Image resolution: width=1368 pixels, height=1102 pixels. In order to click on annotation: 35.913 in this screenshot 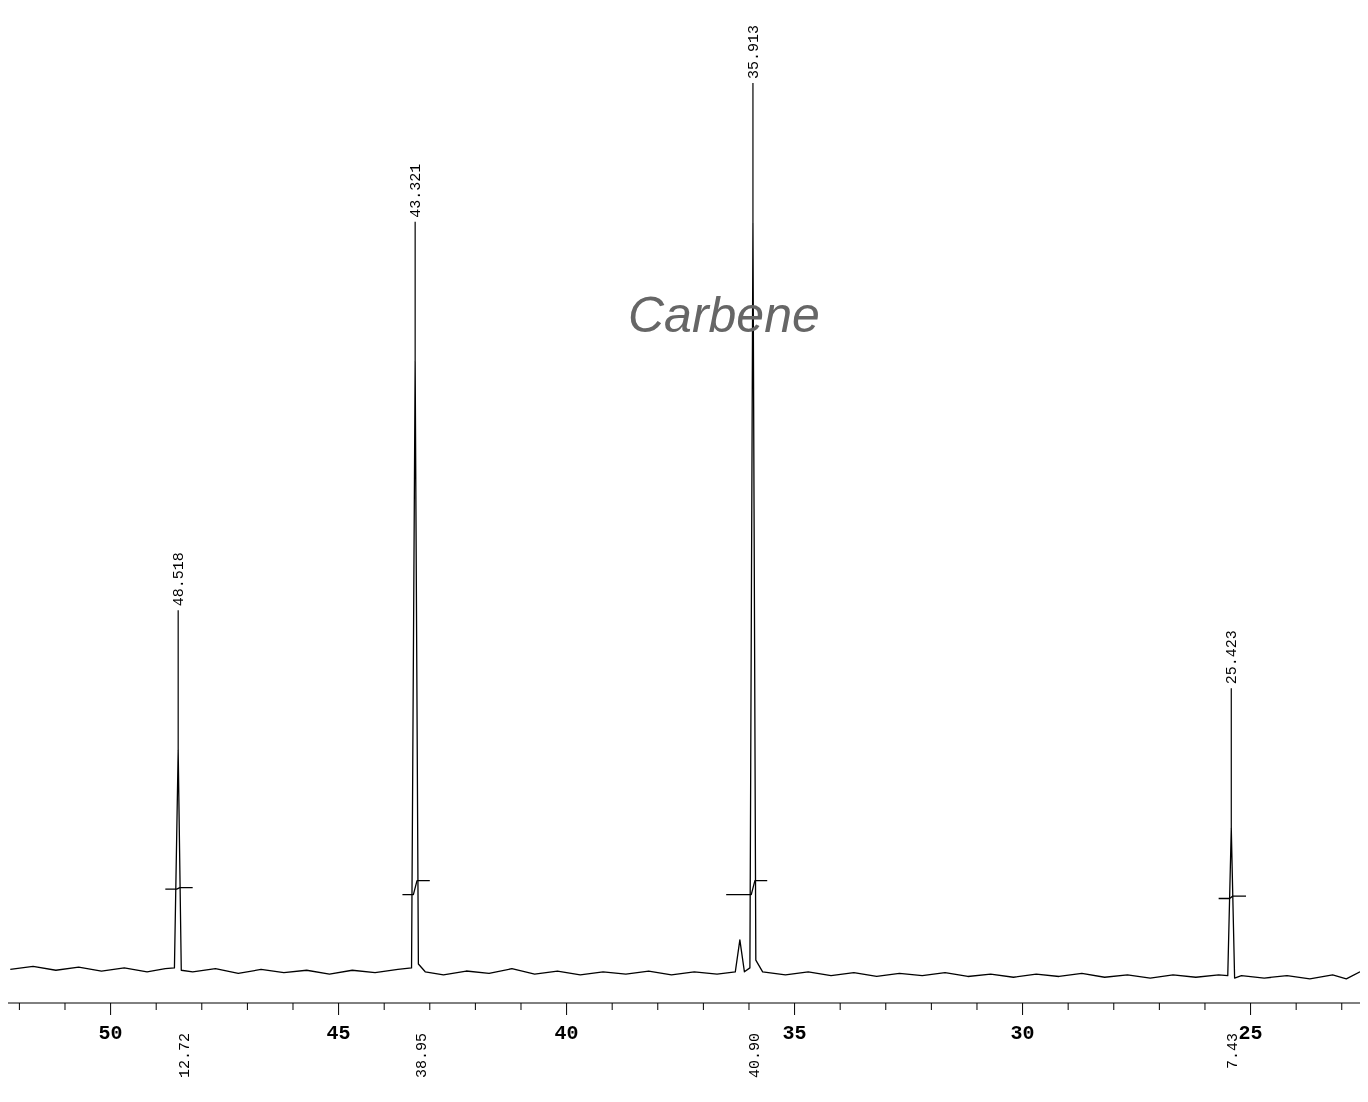, I will do `click(754, 51)`.